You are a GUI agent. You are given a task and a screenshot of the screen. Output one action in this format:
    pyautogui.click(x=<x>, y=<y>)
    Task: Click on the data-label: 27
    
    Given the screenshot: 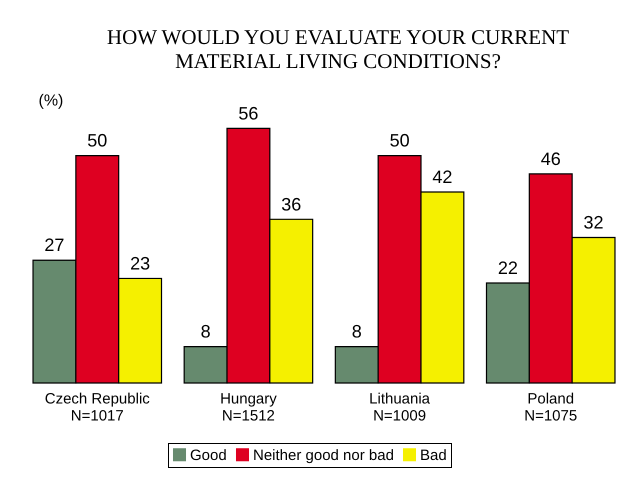 What is the action you would take?
    pyautogui.click(x=54, y=245)
    